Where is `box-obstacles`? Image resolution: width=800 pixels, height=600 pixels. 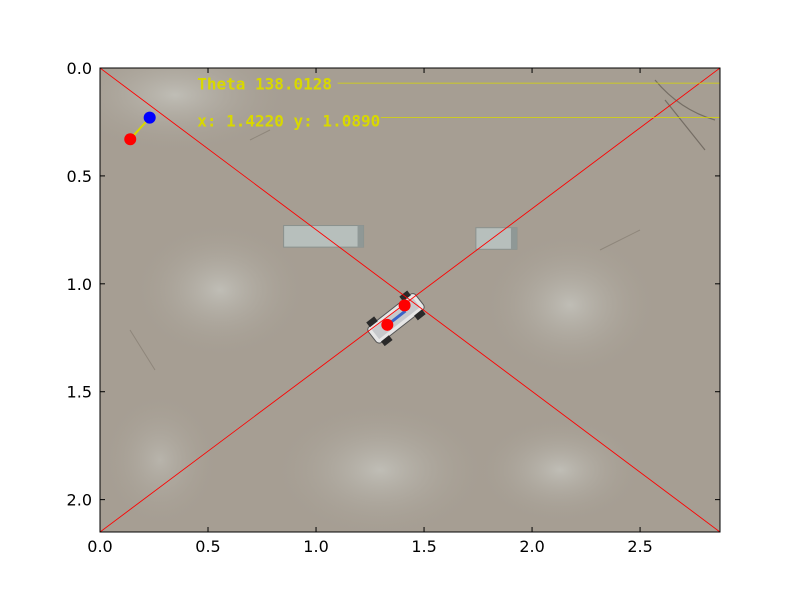
box-obstacles is located at coordinates (400, 237).